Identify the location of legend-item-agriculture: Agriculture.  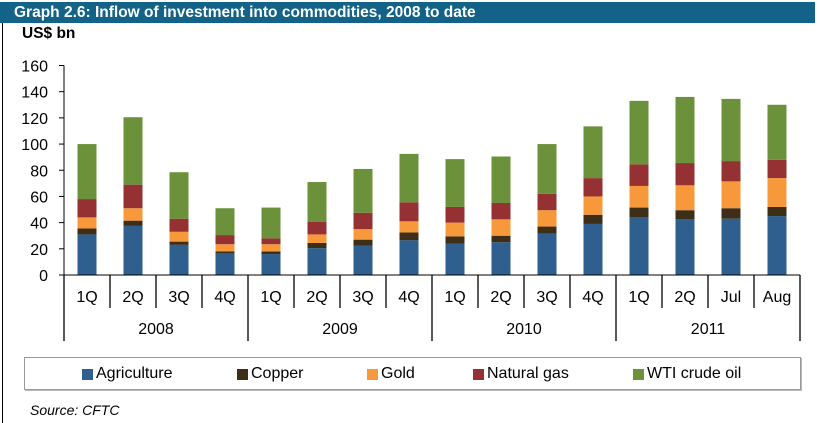
(127, 374).